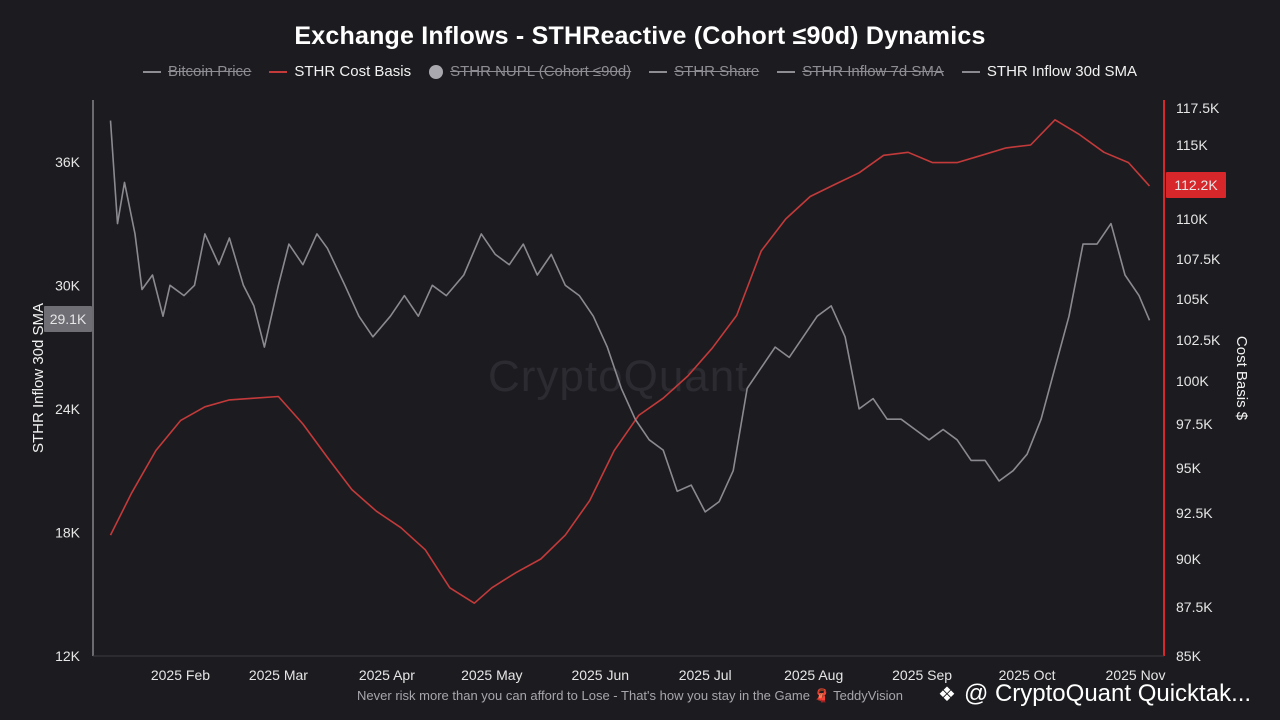 This screenshot has width=1280, height=720. What do you see at coordinates (1194, 607) in the screenshot?
I see `right-tick-label: 87.5K` at bounding box center [1194, 607].